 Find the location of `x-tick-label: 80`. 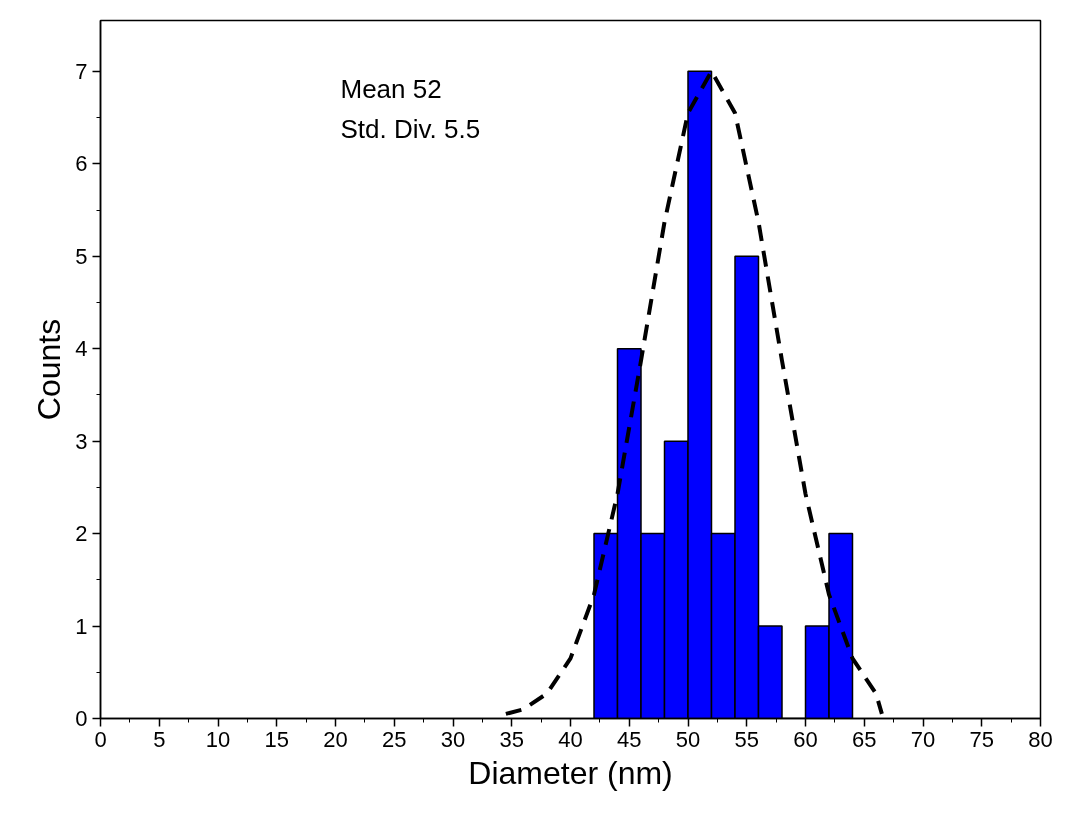

x-tick-label: 80 is located at coordinates (1040, 739).